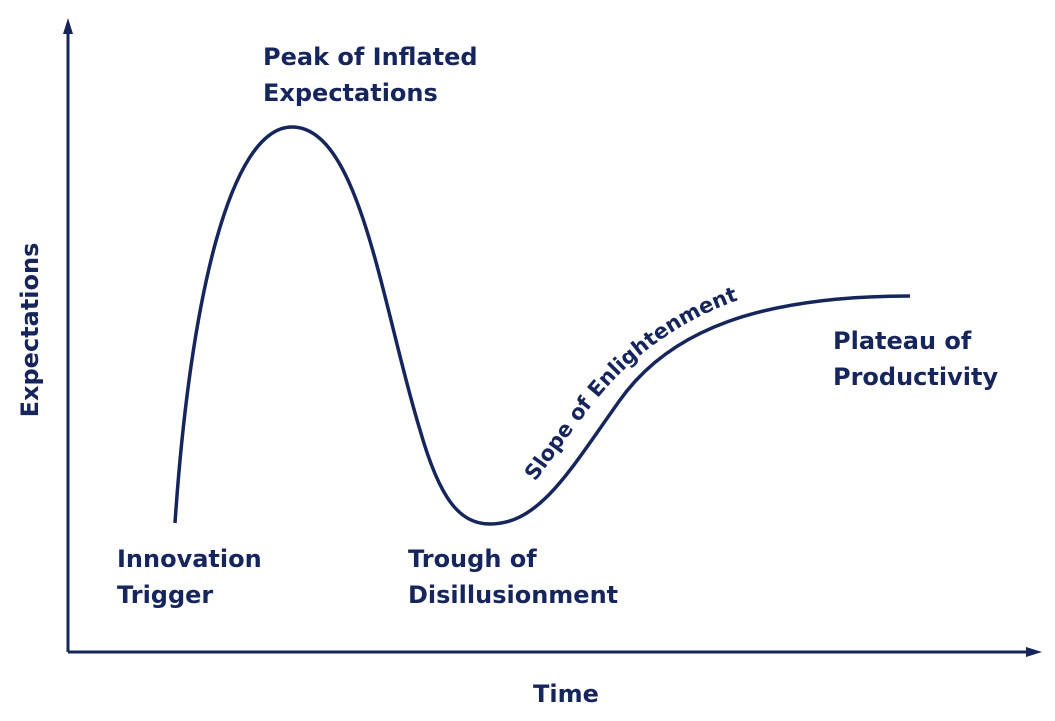  What do you see at coordinates (513, 577) in the screenshot?
I see `phase-label: Trough of Disillusionment` at bounding box center [513, 577].